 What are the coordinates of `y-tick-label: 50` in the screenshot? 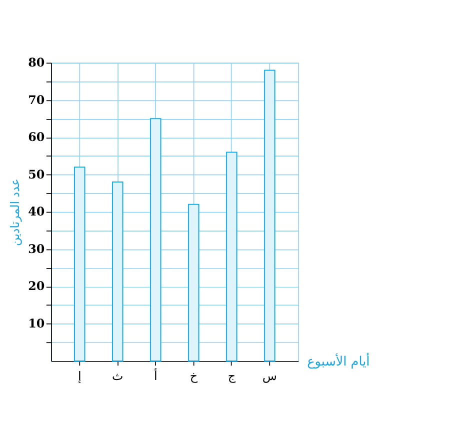 It's located at (36, 174).